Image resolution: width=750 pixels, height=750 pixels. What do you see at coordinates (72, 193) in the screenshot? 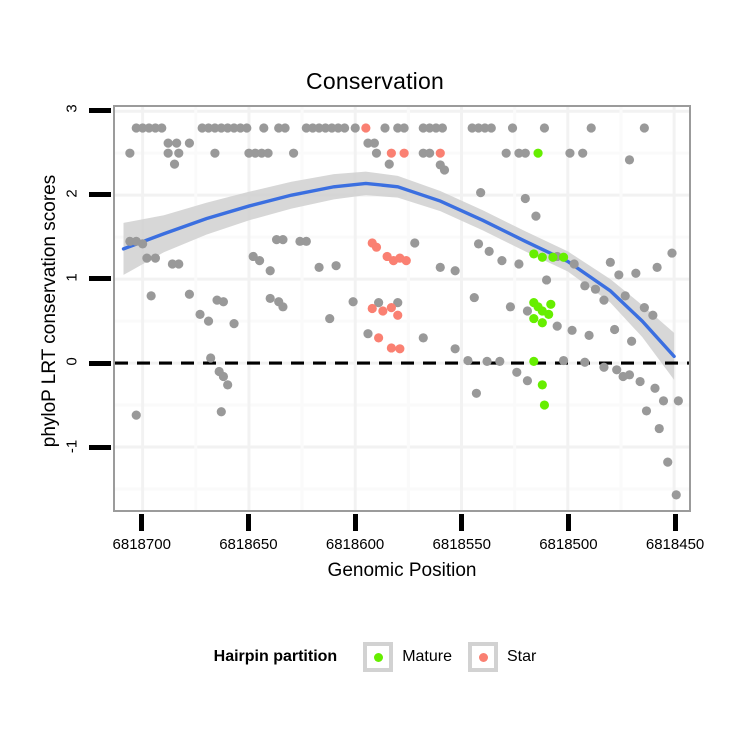
I see `y-axis-tick-label: 2` at bounding box center [72, 193].